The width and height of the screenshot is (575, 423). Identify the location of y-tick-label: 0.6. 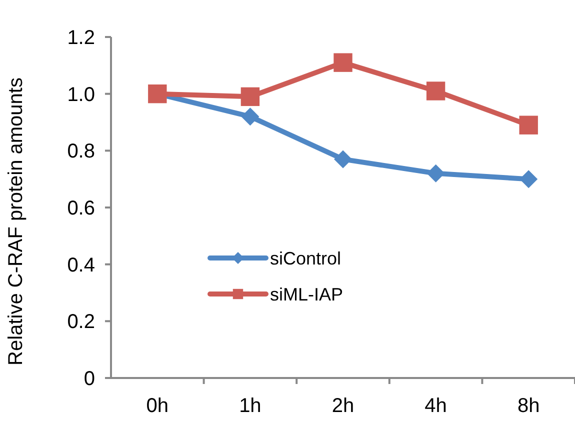
(81, 209).